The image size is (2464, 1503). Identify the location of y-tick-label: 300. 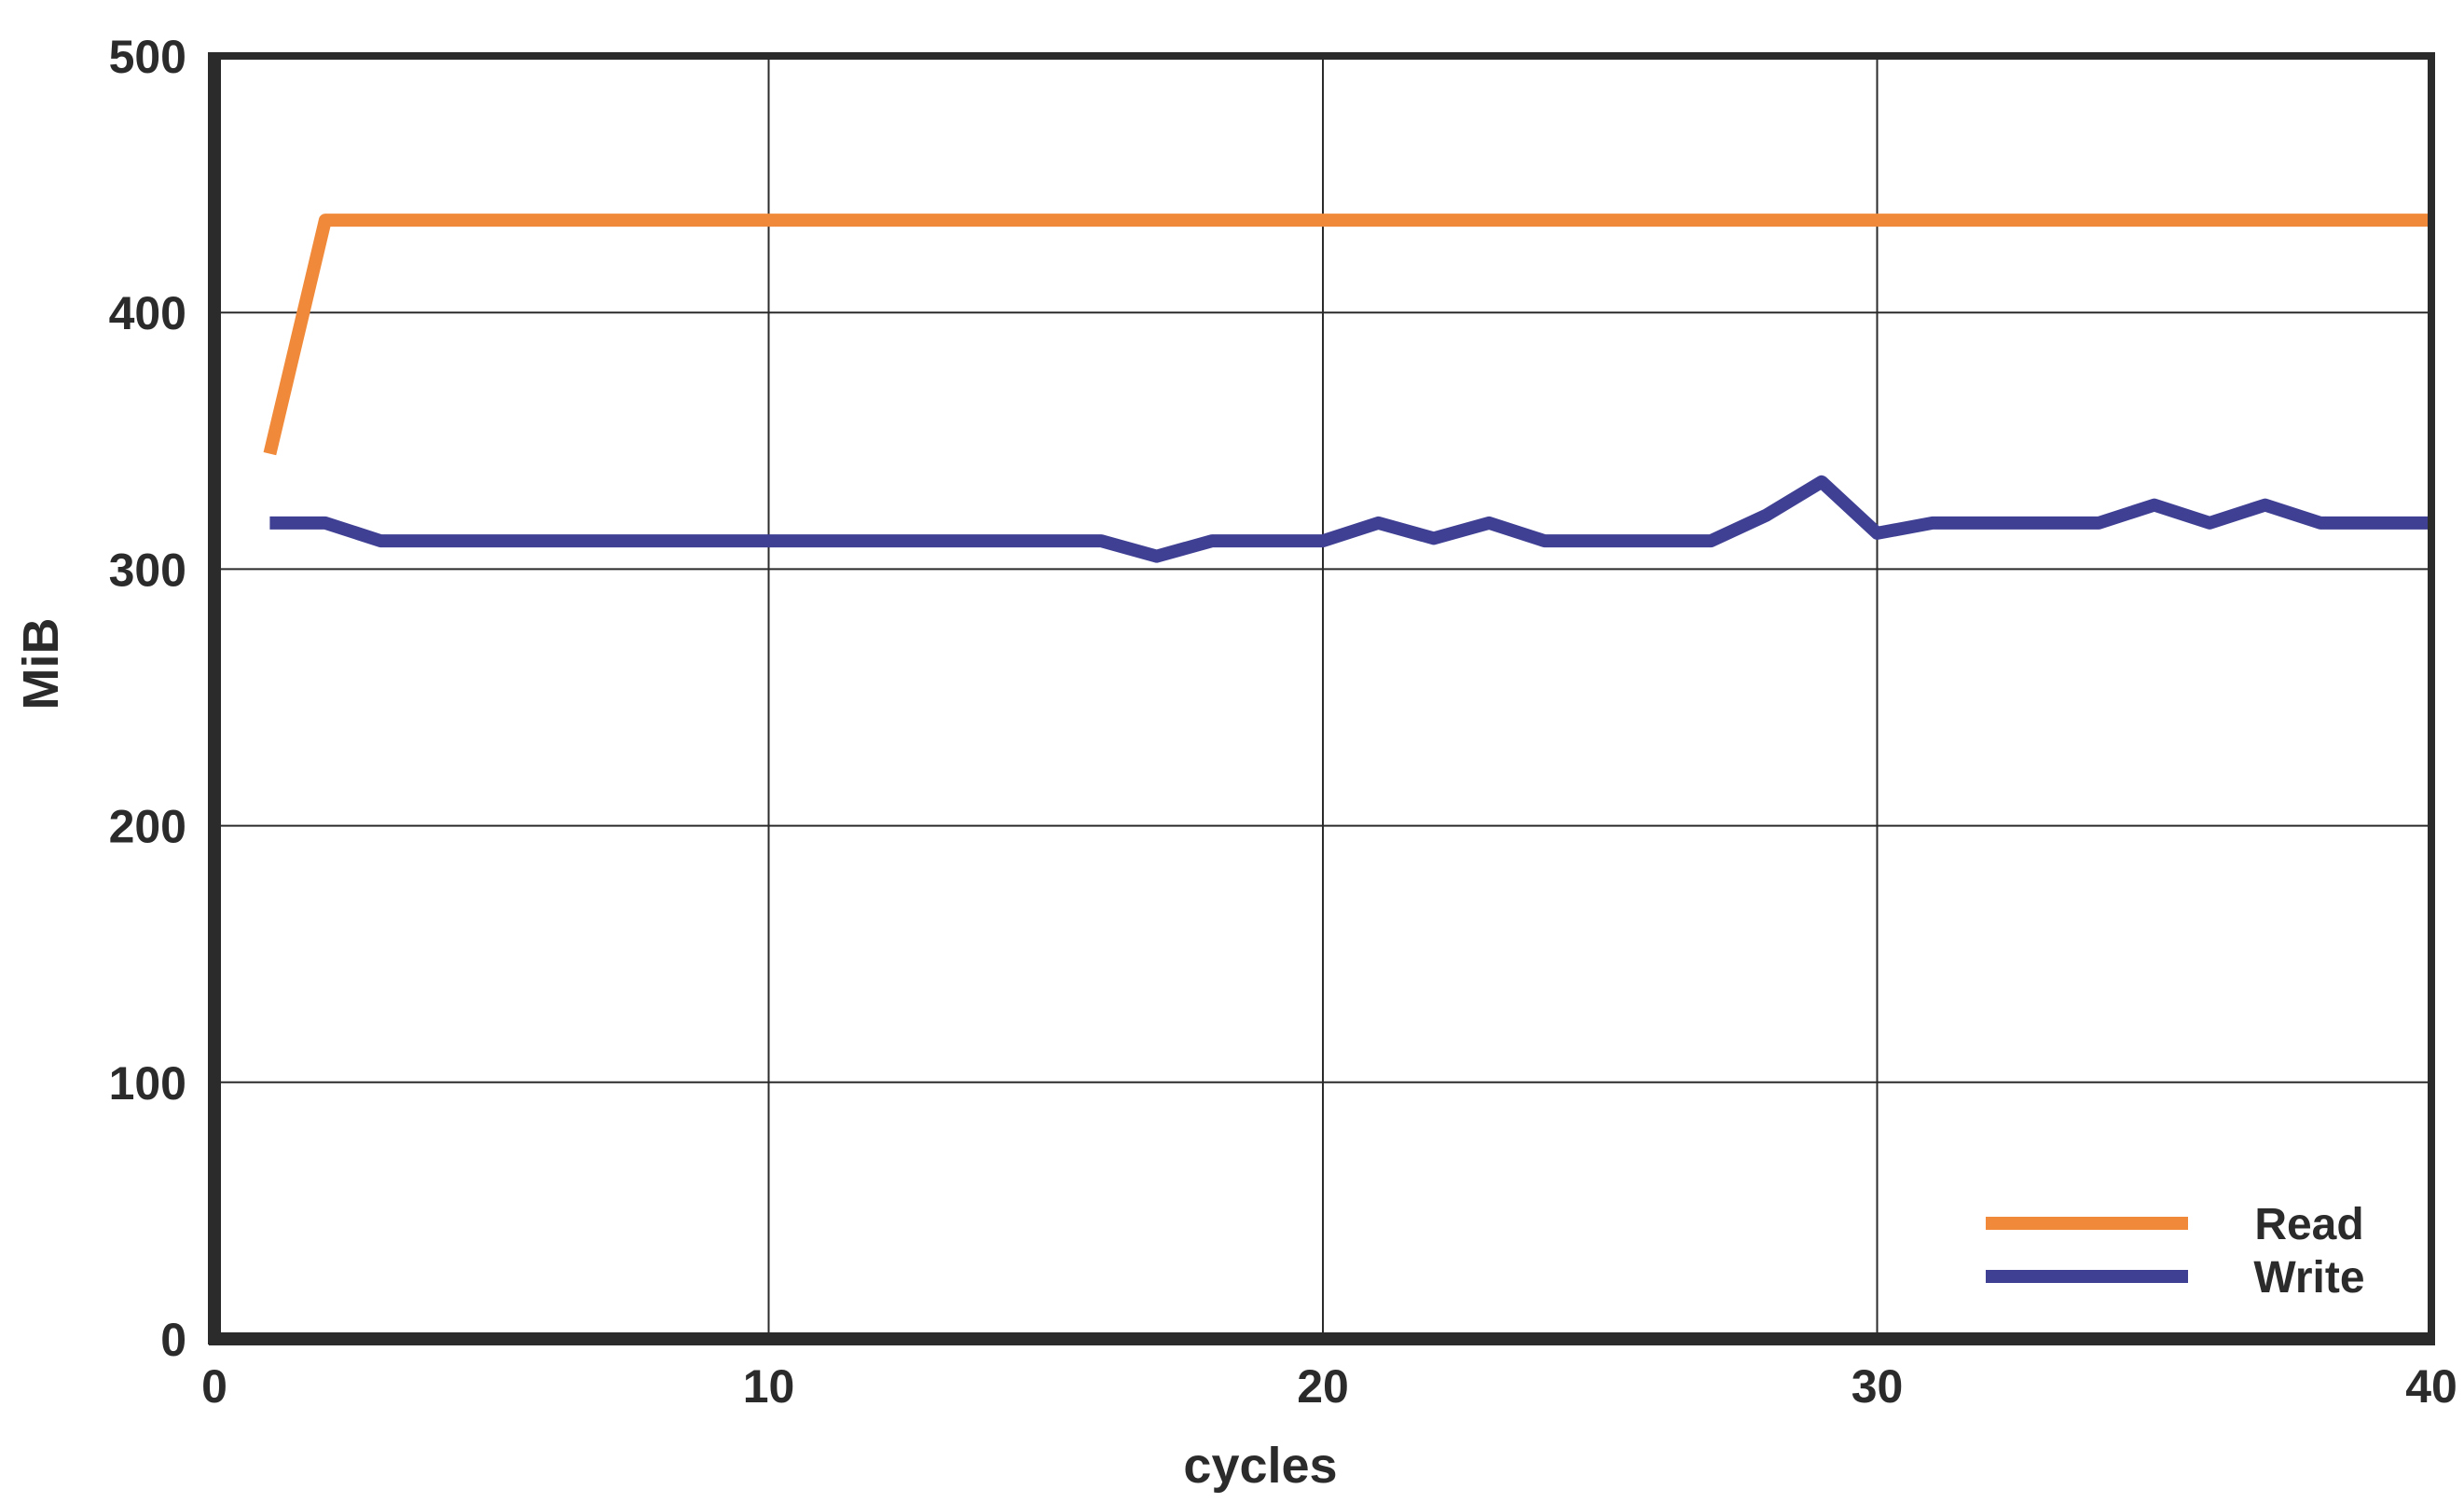
(147, 570).